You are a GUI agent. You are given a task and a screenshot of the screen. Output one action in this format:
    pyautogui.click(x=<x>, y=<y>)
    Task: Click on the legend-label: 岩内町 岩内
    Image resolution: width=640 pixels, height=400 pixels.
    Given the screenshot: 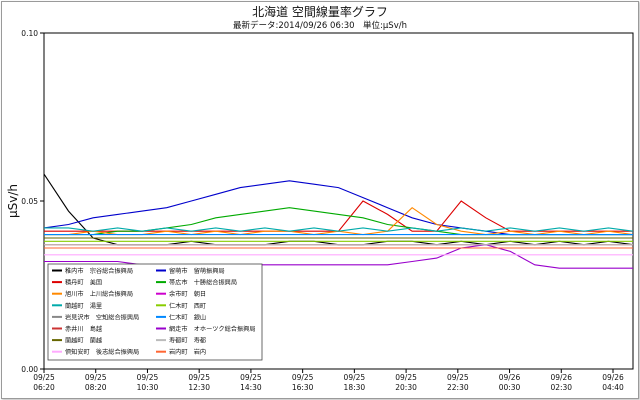 What is the action you would take?
    pyautogui.click(x=187, y=352)
    